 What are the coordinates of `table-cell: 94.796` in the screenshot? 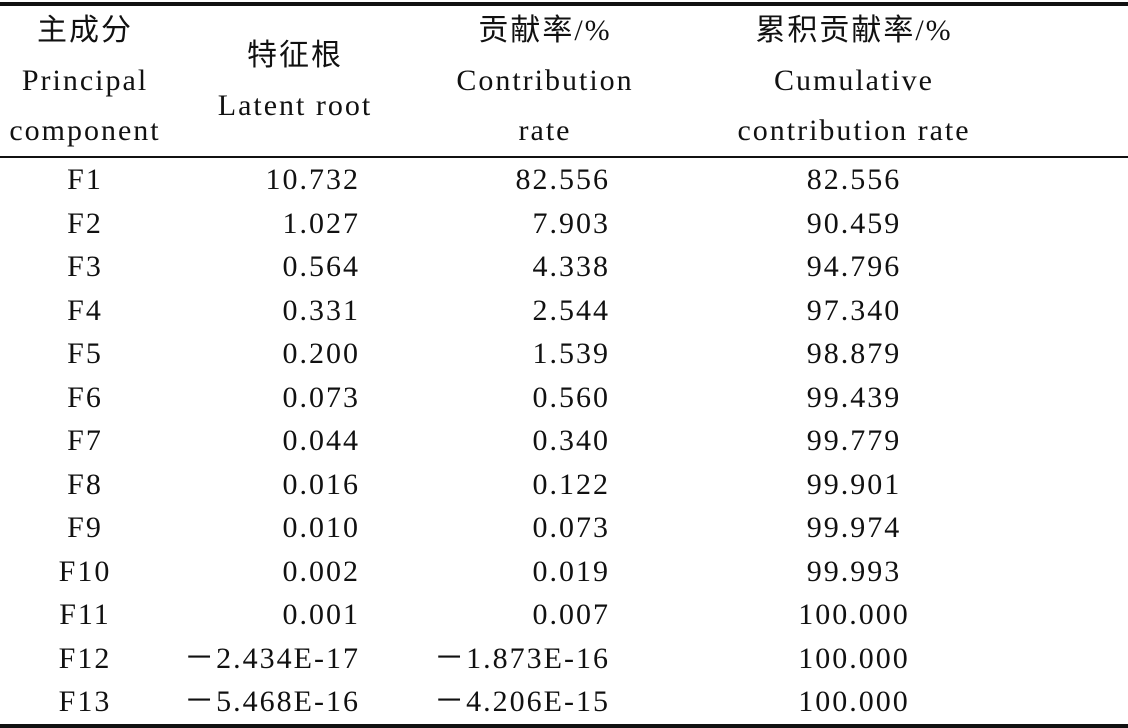 It's located at (854, 267).